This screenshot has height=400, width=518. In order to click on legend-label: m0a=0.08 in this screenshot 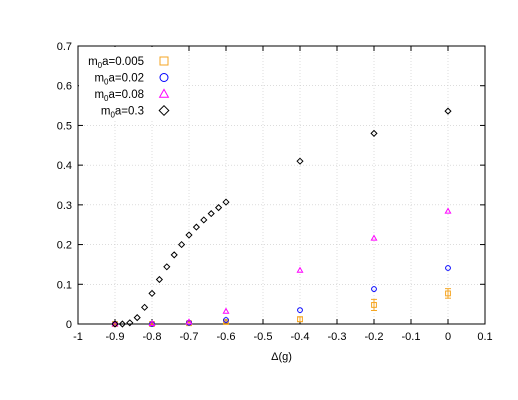, I will do `click(119, 96)`.